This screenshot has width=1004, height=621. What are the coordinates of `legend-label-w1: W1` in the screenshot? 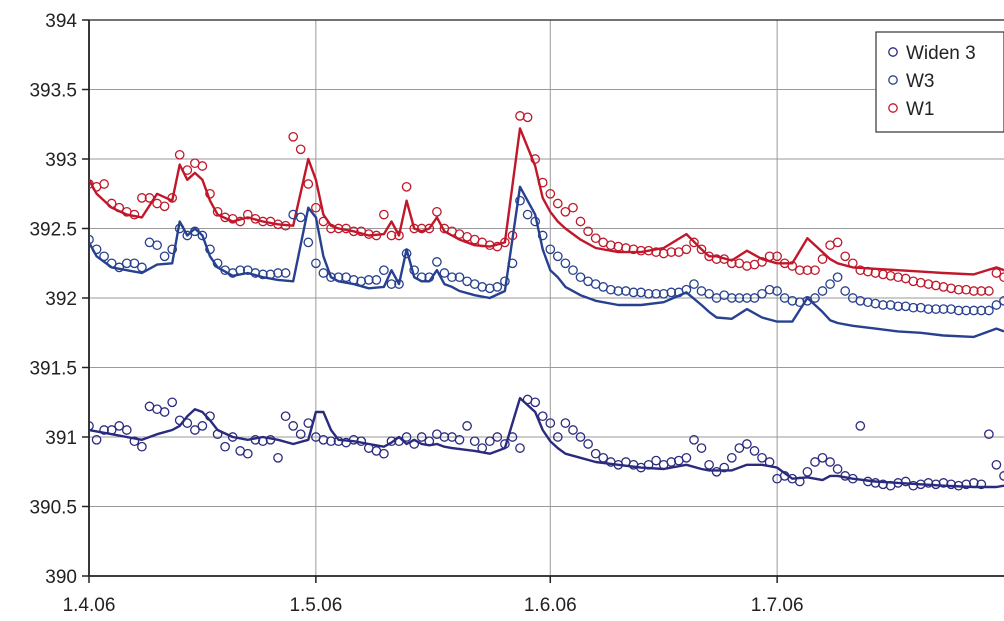 It's located at (920, 109).